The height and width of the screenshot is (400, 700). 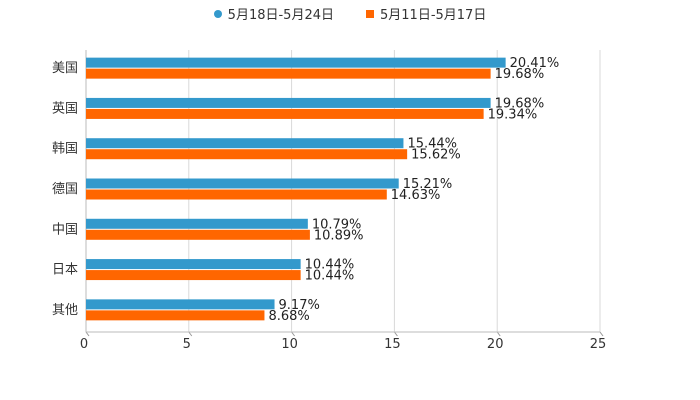 What do you see at coordinates (416, 195) in the screenshot?
I see `data-label-series-2: 14.63%` at bounding box center [416, 195].